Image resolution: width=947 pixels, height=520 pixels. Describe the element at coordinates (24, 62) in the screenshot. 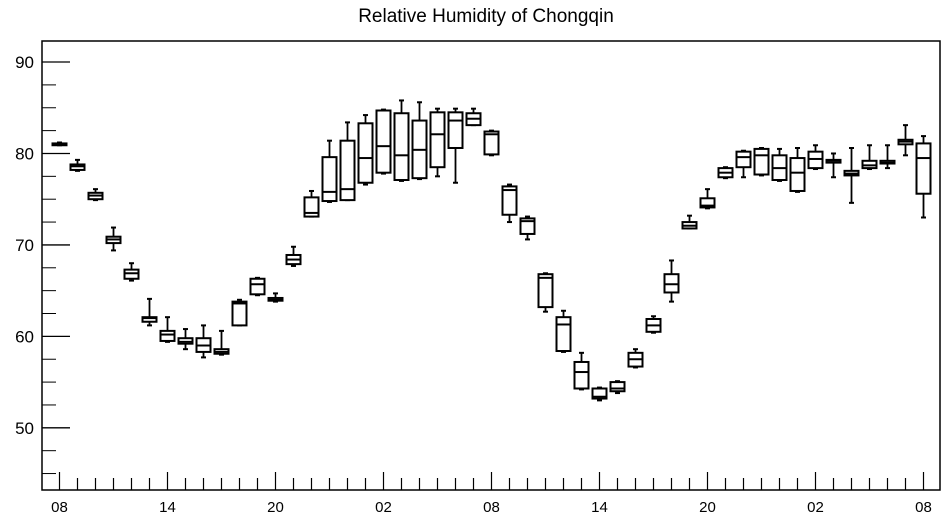

I see `y-tick-label: 90` at that location.